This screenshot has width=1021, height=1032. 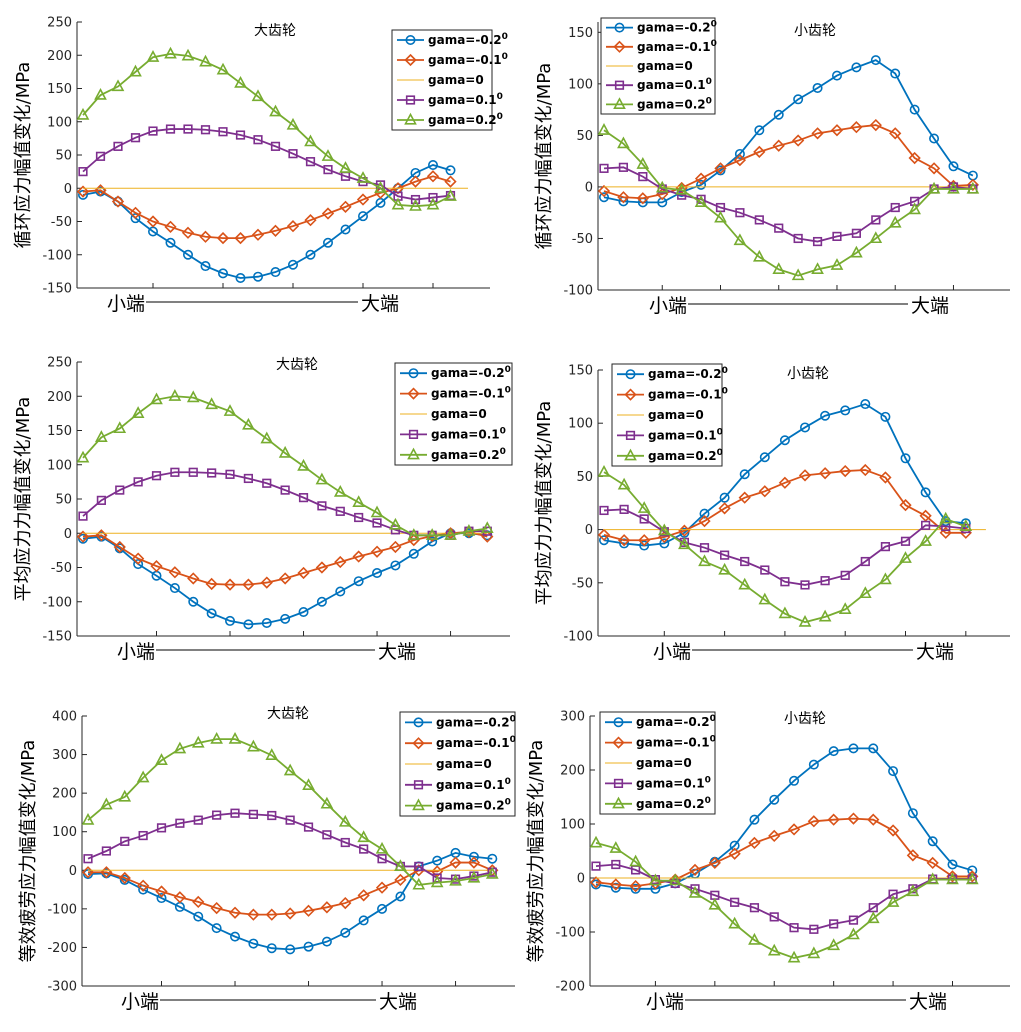 I want to click on legend-label: gama=0, so click(x=664, y=763).